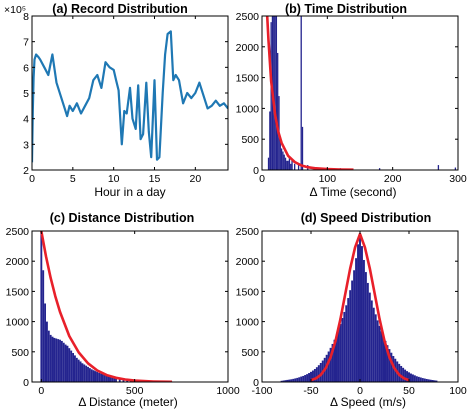  What do you see at coordinates (26, 120) in the screenshot?
I see `y-tick-label: 4` at bounding box center [26, 120].